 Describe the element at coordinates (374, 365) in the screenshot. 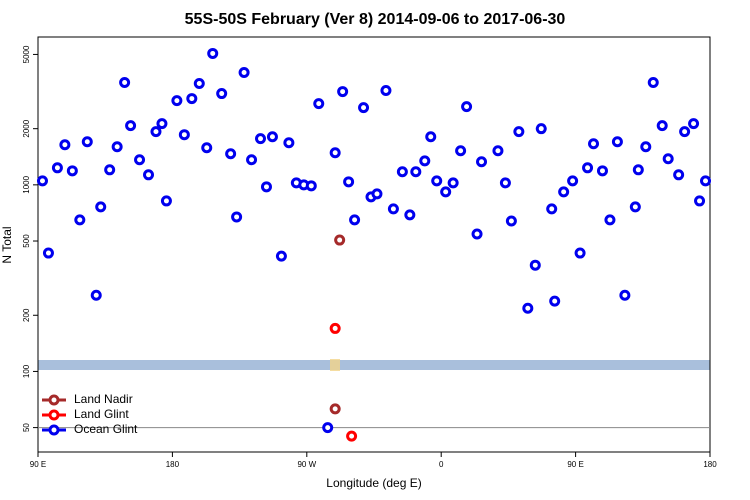

I see `coverage-band` at that location.